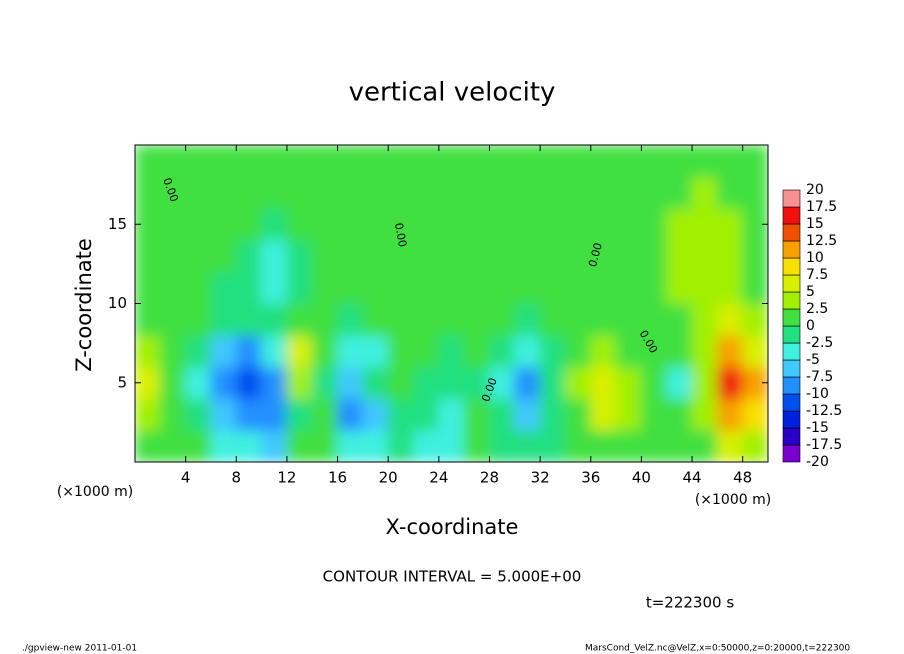  I want to click on x-tick-label: 24, so click(438, 478).